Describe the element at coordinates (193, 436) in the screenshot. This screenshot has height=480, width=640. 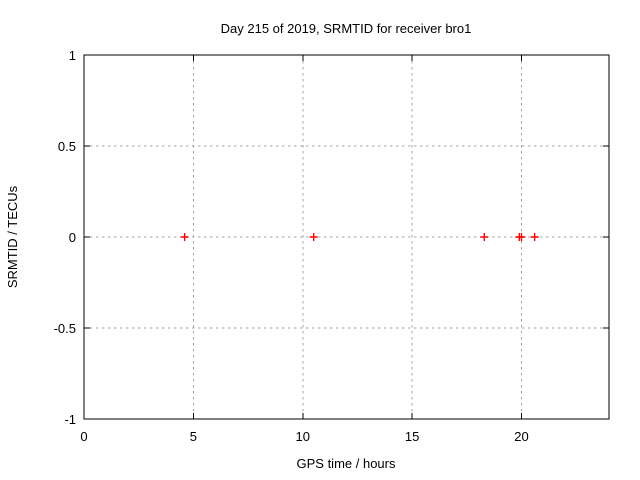
I see `x-tick-label: 5` at that location.